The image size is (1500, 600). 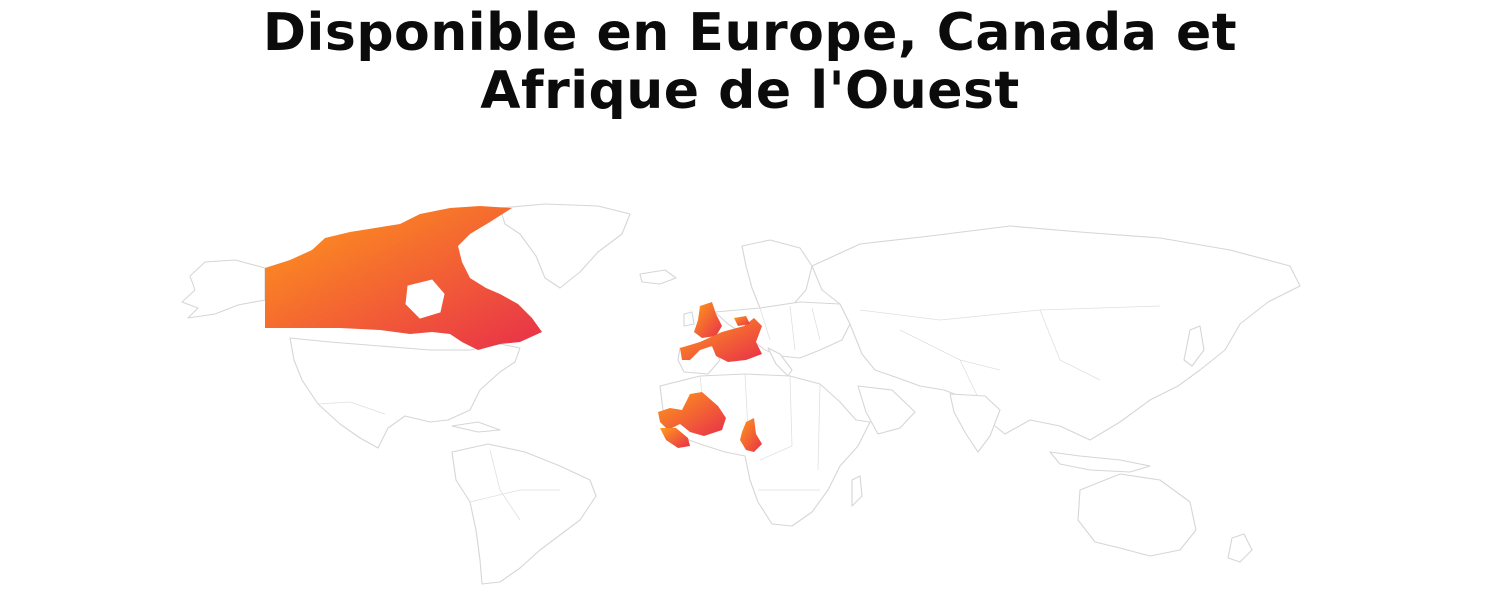 I want to click on landmass-cuba, so click(x=476, y=427).